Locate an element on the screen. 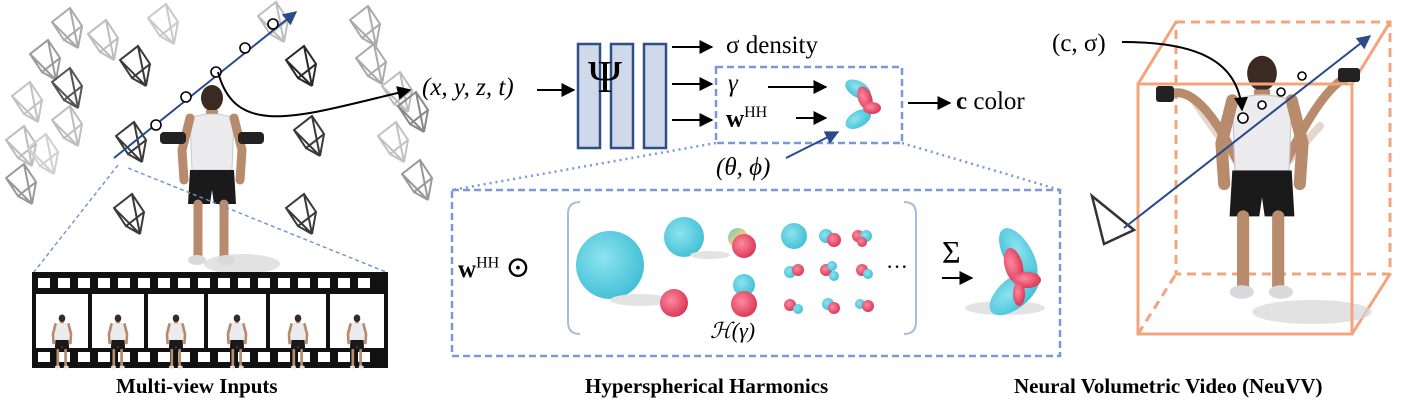  view-direction-label: (θ, ϕ) is located at coordinates (743, 167).